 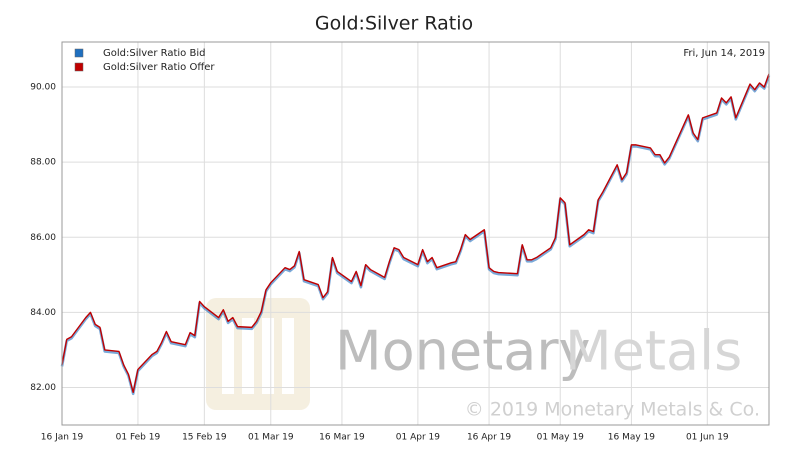 I want to click on chart-title: Gold:Silver Ratio, so click(x=394, y=24).